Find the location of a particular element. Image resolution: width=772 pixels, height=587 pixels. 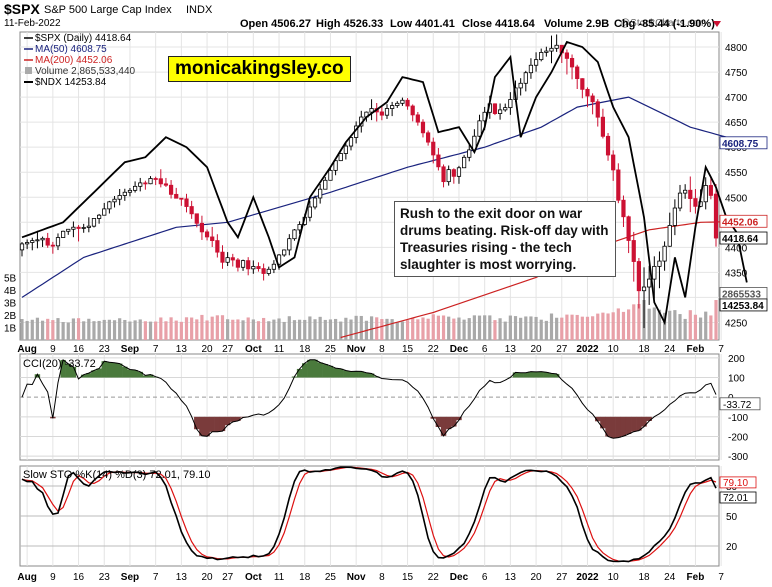

date-tick-label: Aug is located at coordinates (26, 577).